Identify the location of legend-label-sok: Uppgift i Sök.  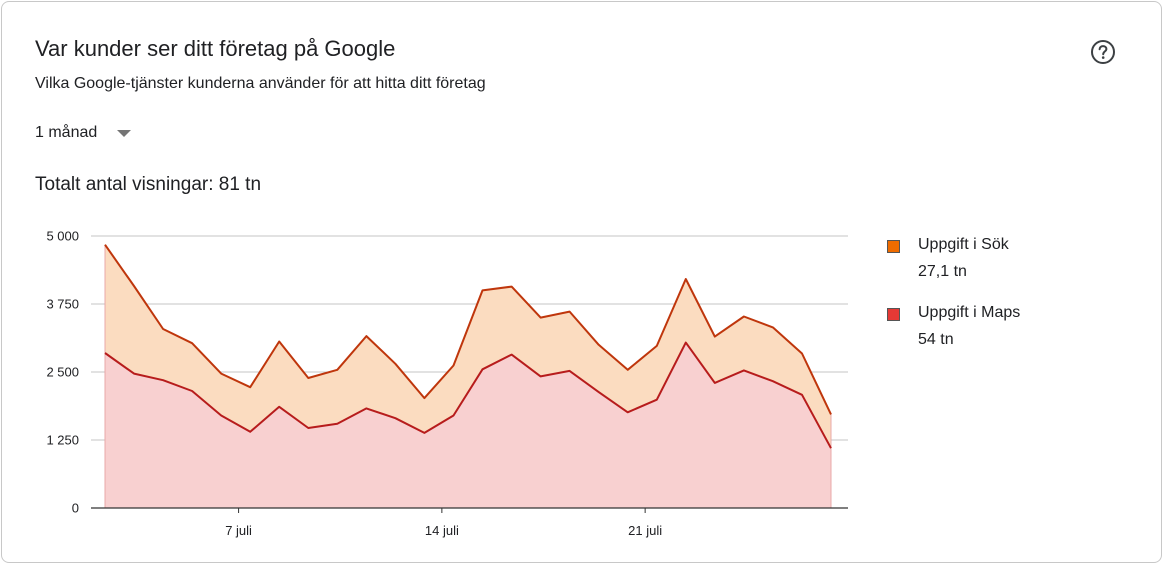
(963, 244).